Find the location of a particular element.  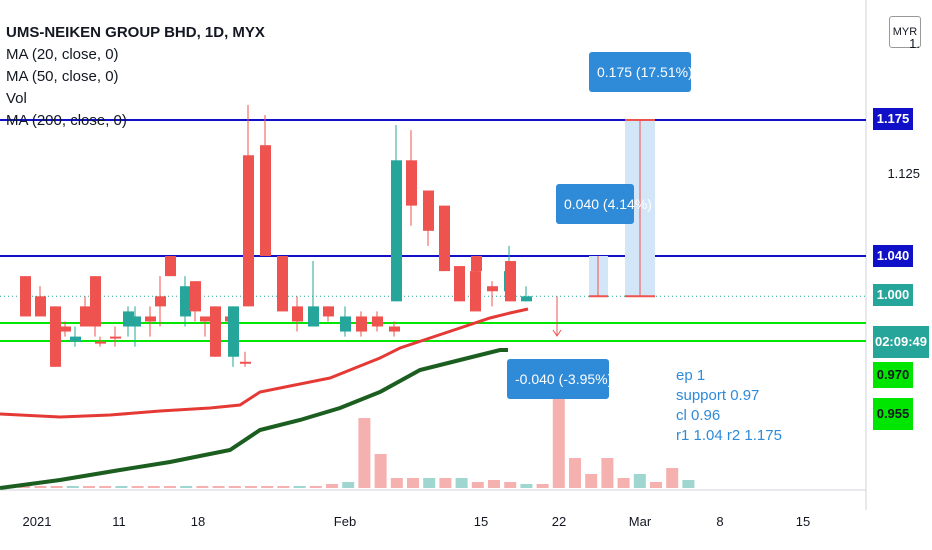

price-axis-label: 1. is located at coordinates (914, 43).